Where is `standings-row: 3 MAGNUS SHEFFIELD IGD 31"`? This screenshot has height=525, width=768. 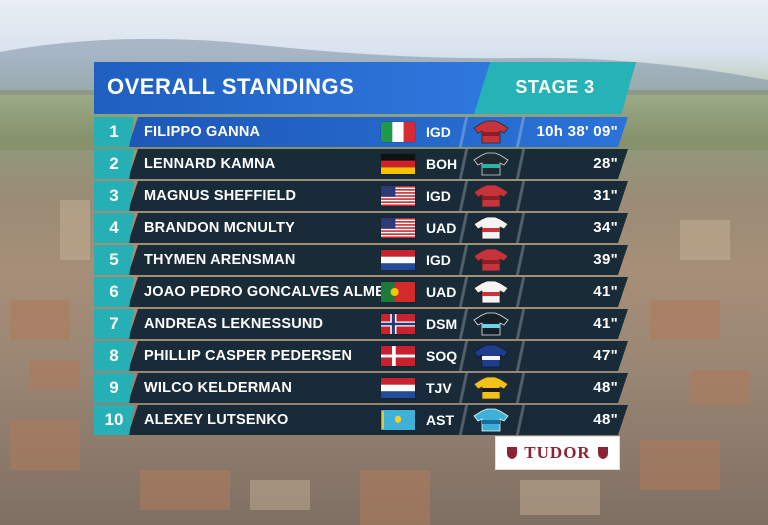 standings-row: 3 MAGNUS SHEFFIELD IGD 31" is located at coordinates (365, 196).